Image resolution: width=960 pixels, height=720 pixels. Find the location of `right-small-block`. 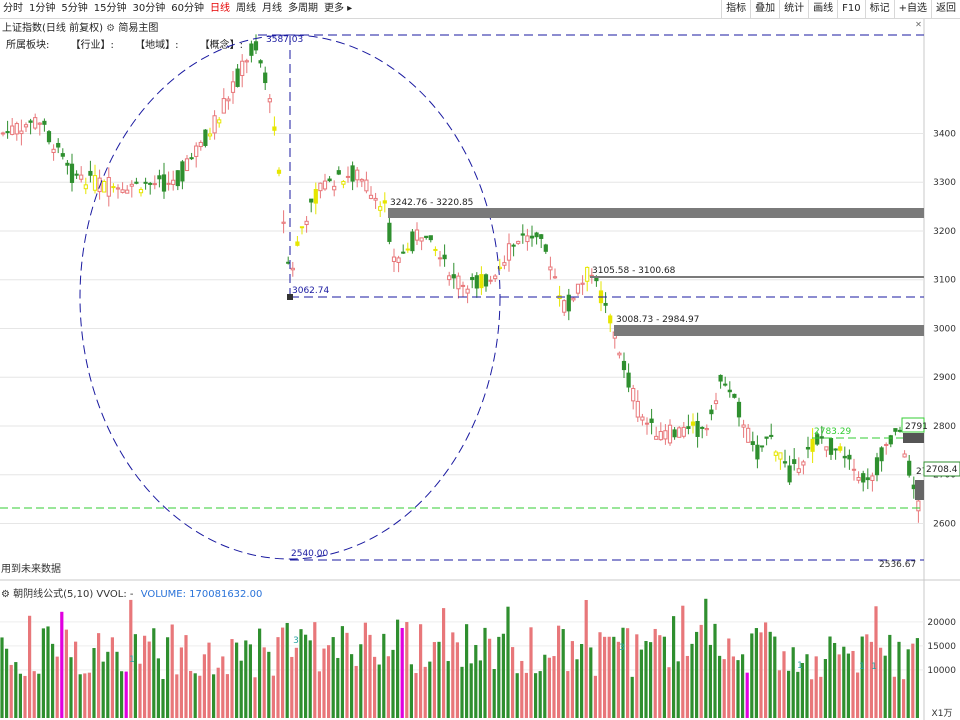

right-small-block is located at coordinates (919, 490).